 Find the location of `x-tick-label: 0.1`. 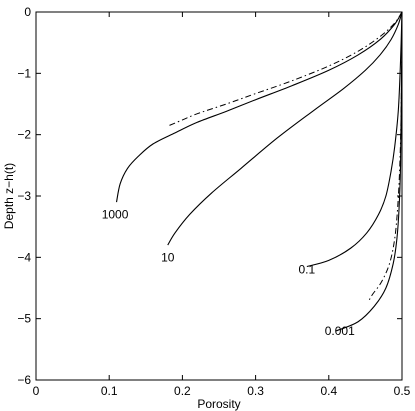

x-tick-label: 0.1 is located at coordinates (109, 391).